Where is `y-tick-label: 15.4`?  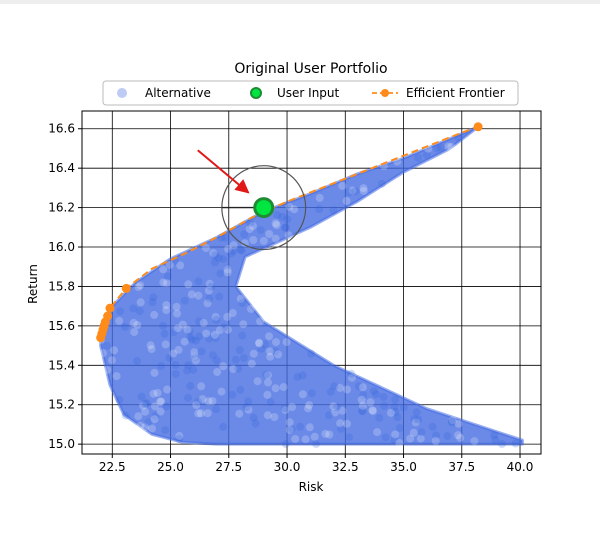 y-tick-label: 15.4 is located at coordinates (61, 365).